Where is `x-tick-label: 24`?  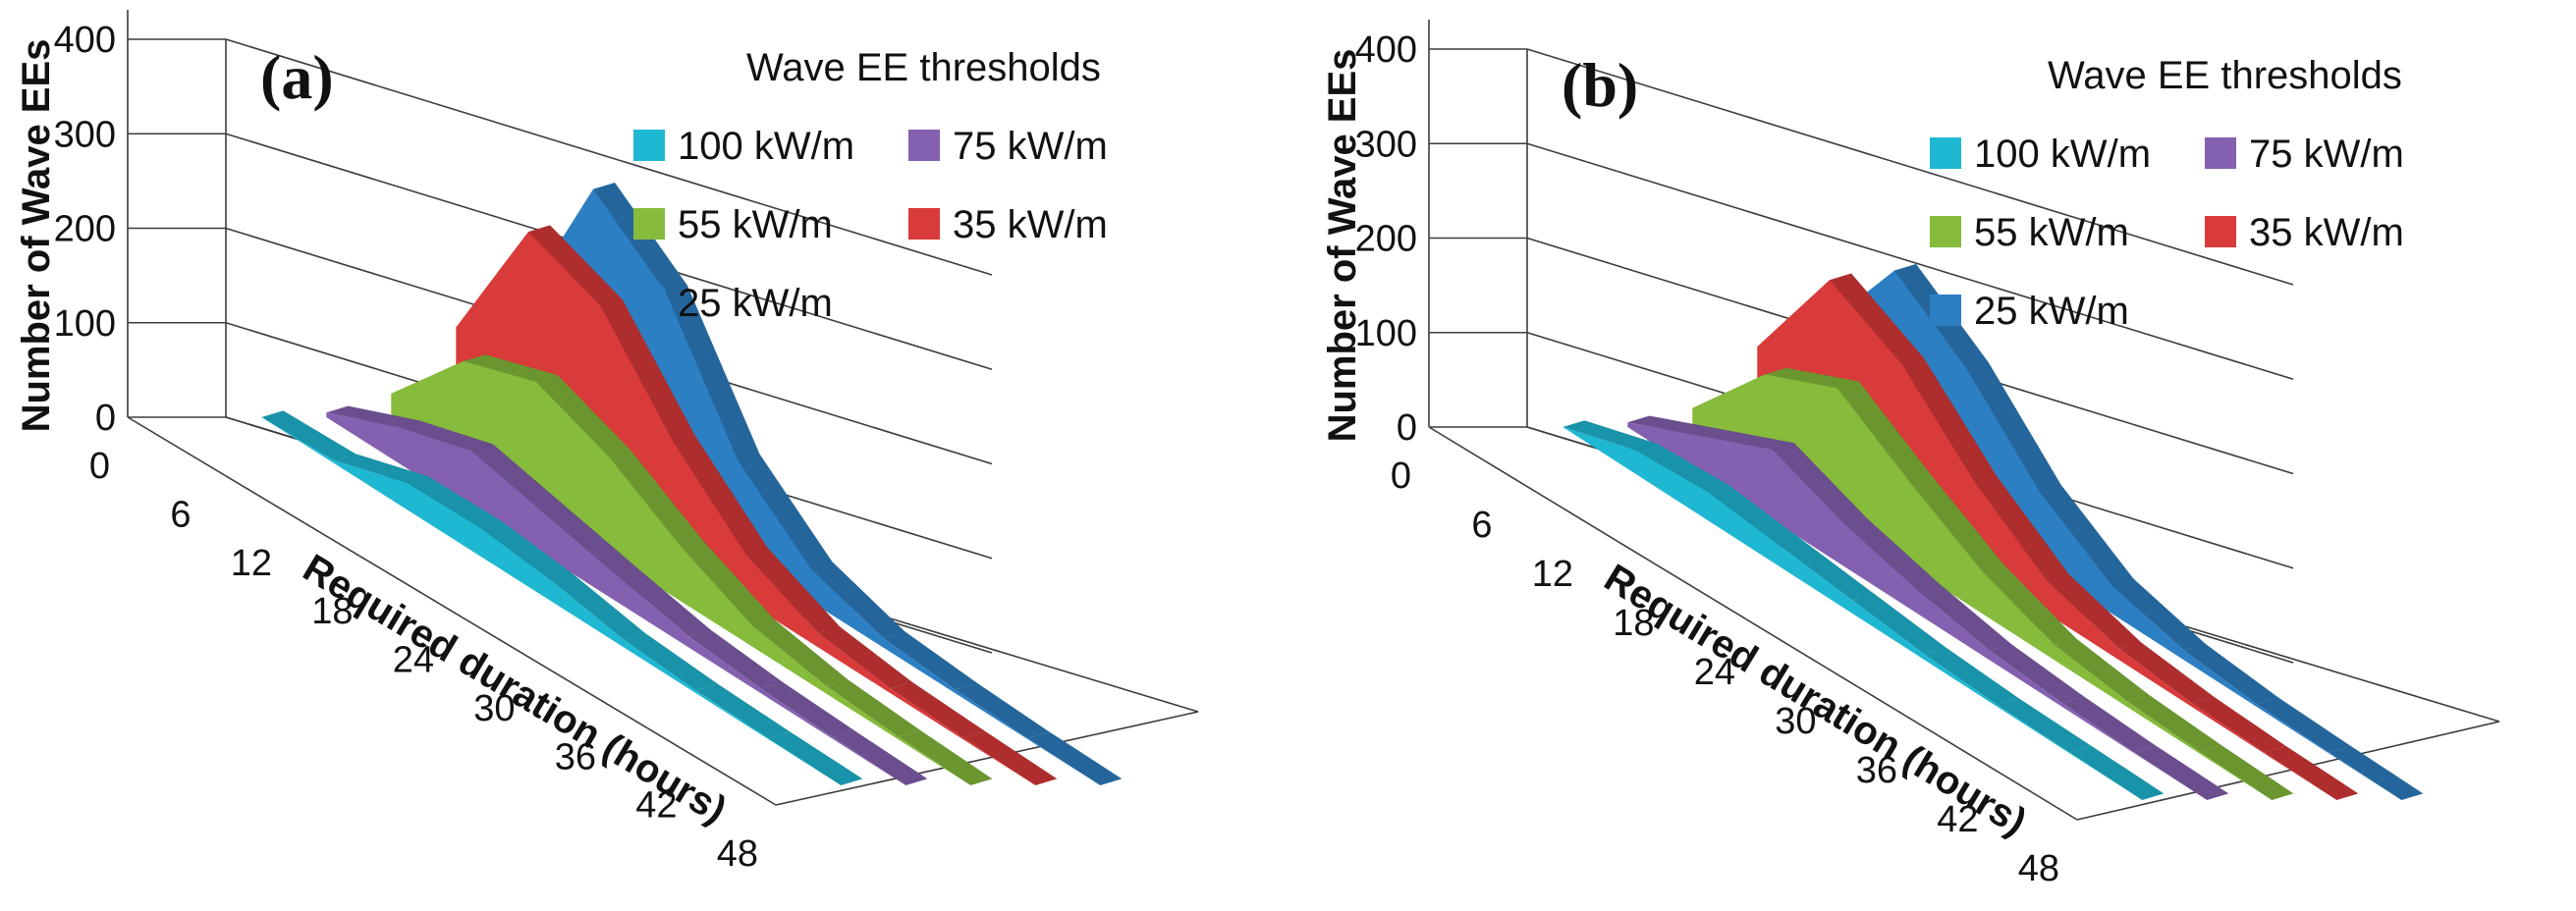
x-tick-label: 24 is located at coordinates (1715, 672).